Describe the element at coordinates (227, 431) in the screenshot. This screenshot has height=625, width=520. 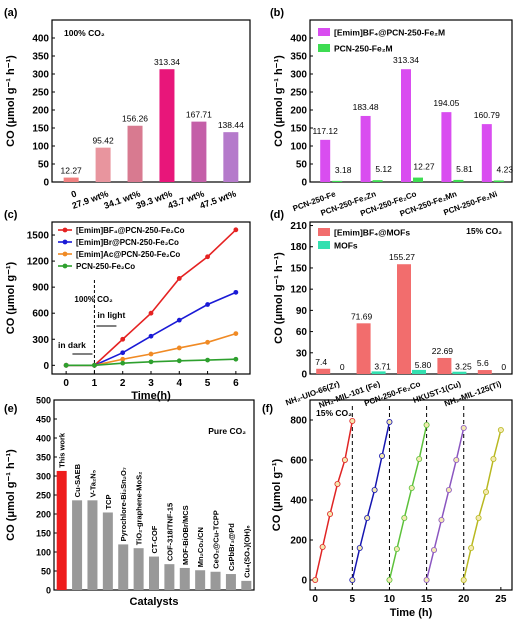
I see `annotation-e: Pure CO₂` at that location.